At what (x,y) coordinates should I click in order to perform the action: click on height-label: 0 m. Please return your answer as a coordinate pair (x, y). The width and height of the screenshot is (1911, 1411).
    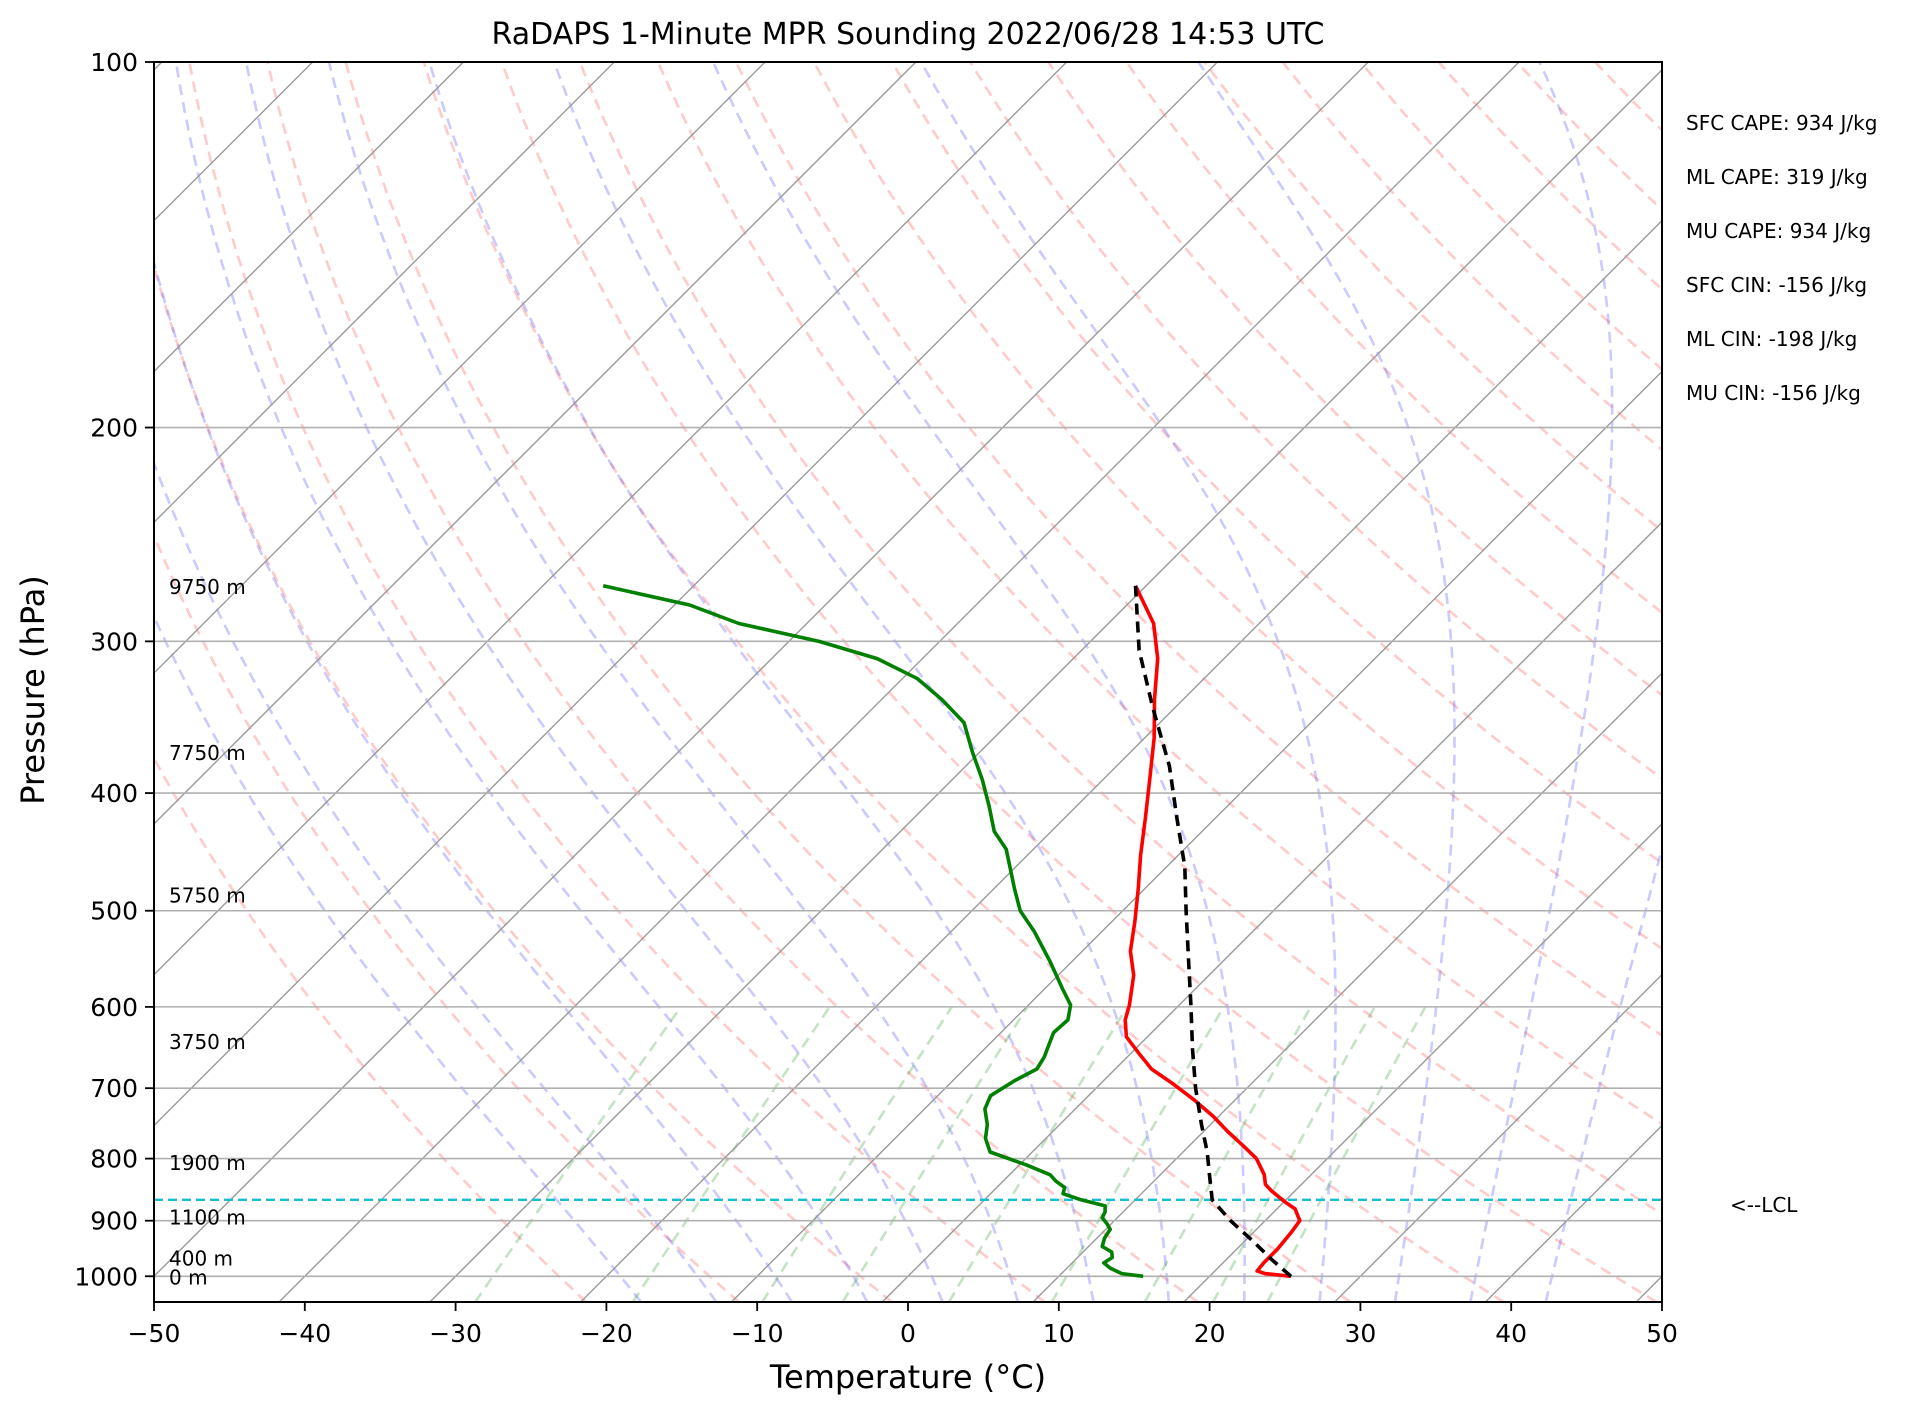
    Looking at the image, I should click on (188, 1277).